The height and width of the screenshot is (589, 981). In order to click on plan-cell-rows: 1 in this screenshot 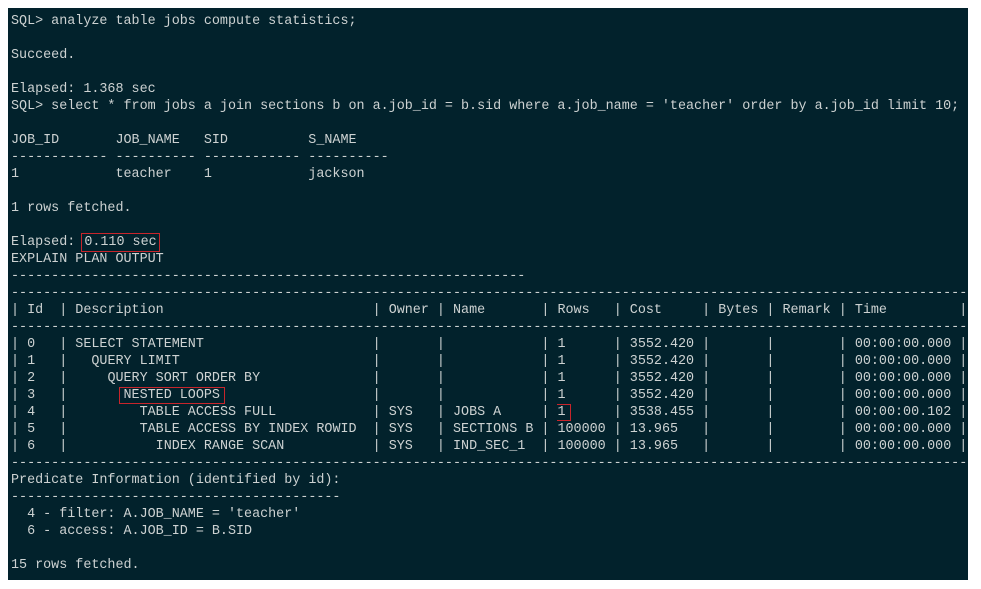, I will do `click(581, 395)`.